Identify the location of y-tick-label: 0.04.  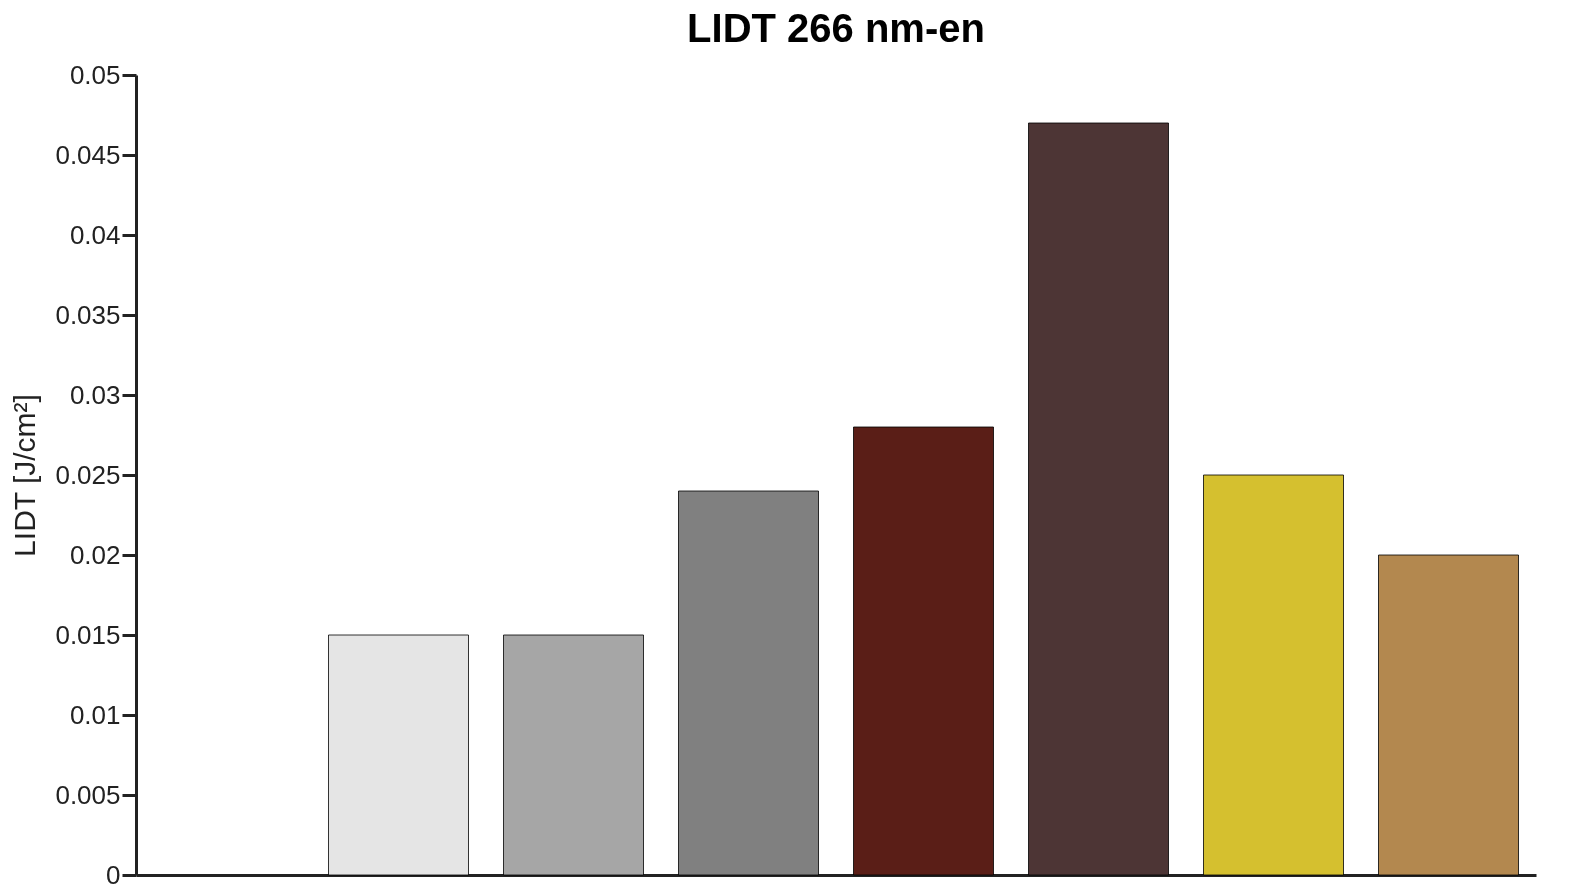
(95, 234).